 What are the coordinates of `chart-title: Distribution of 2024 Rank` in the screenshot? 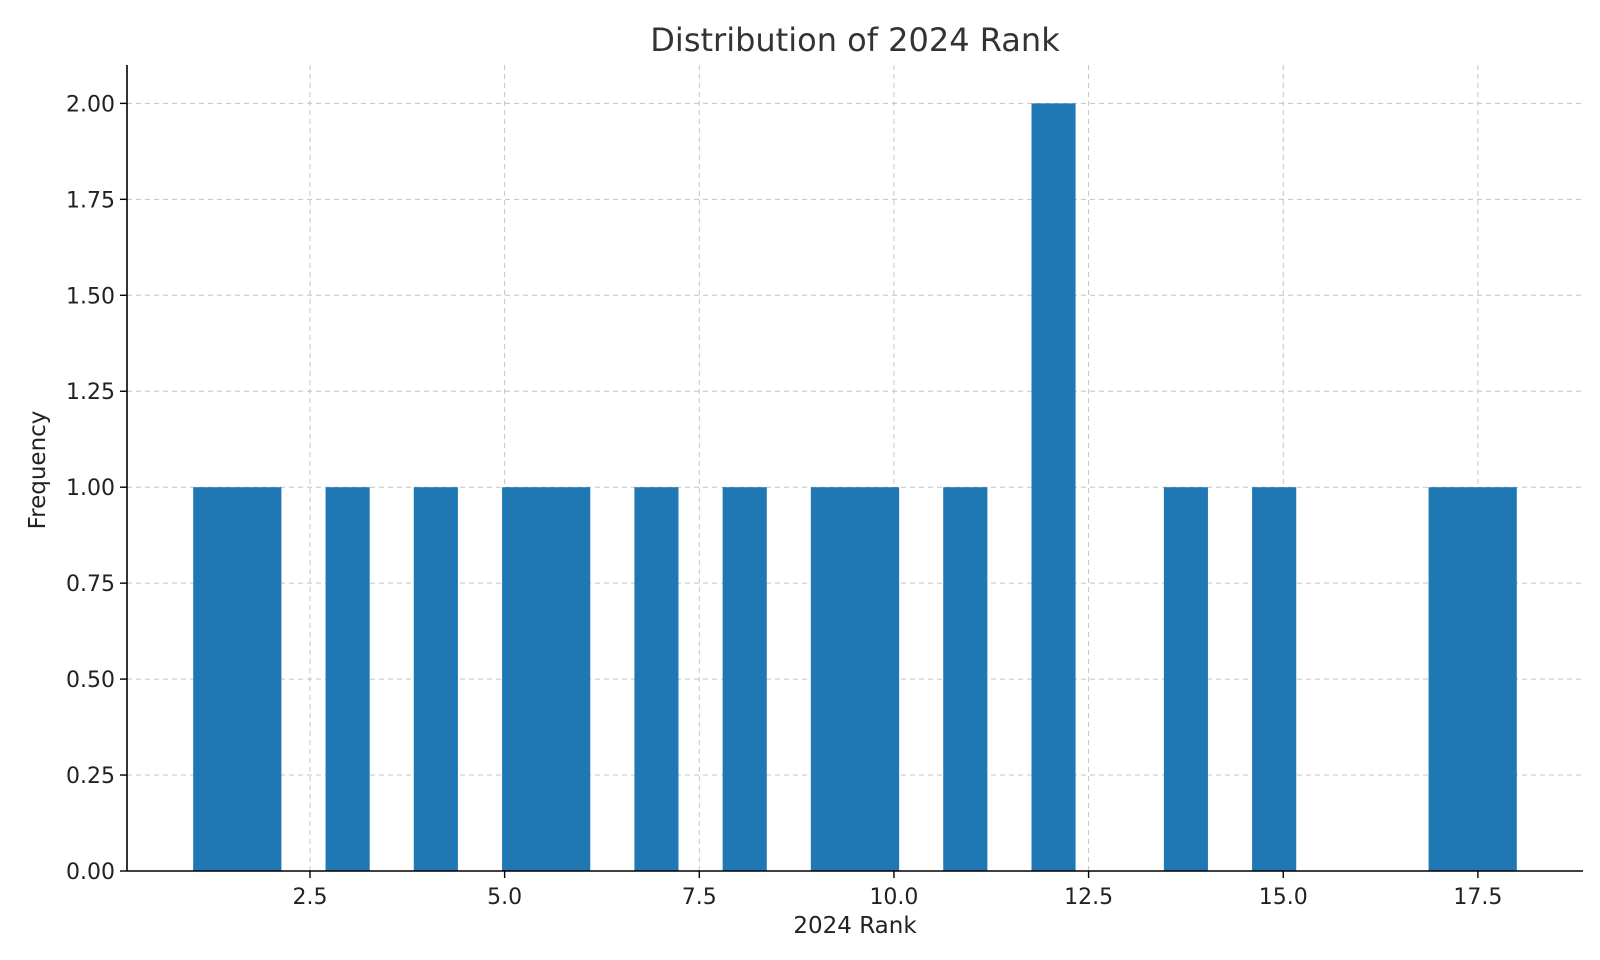 It's located at (855, 40).